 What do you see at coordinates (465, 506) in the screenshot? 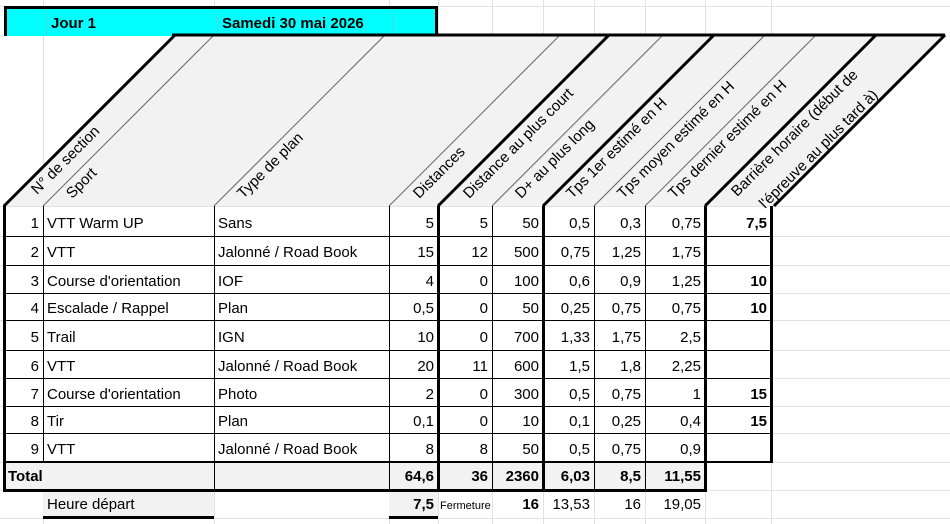
I see `closing-label: Fermeture` at bounding box center [465, 506].